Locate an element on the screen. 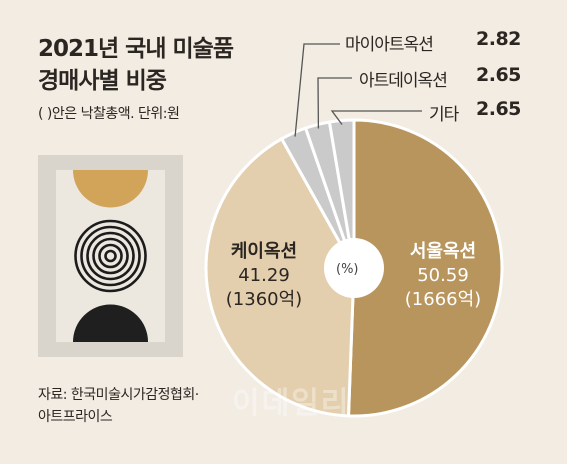 This screenshot has width=567, height=464. watermark-logo: 이데일리 is located at coordinates (291, 403).